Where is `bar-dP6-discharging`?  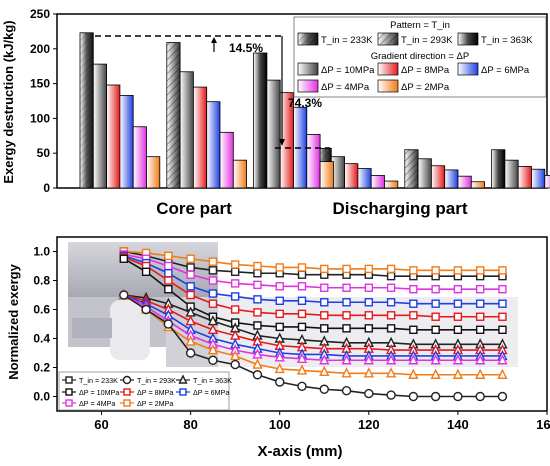
bar-dP6-discharging is located at coordinates (538, 178).